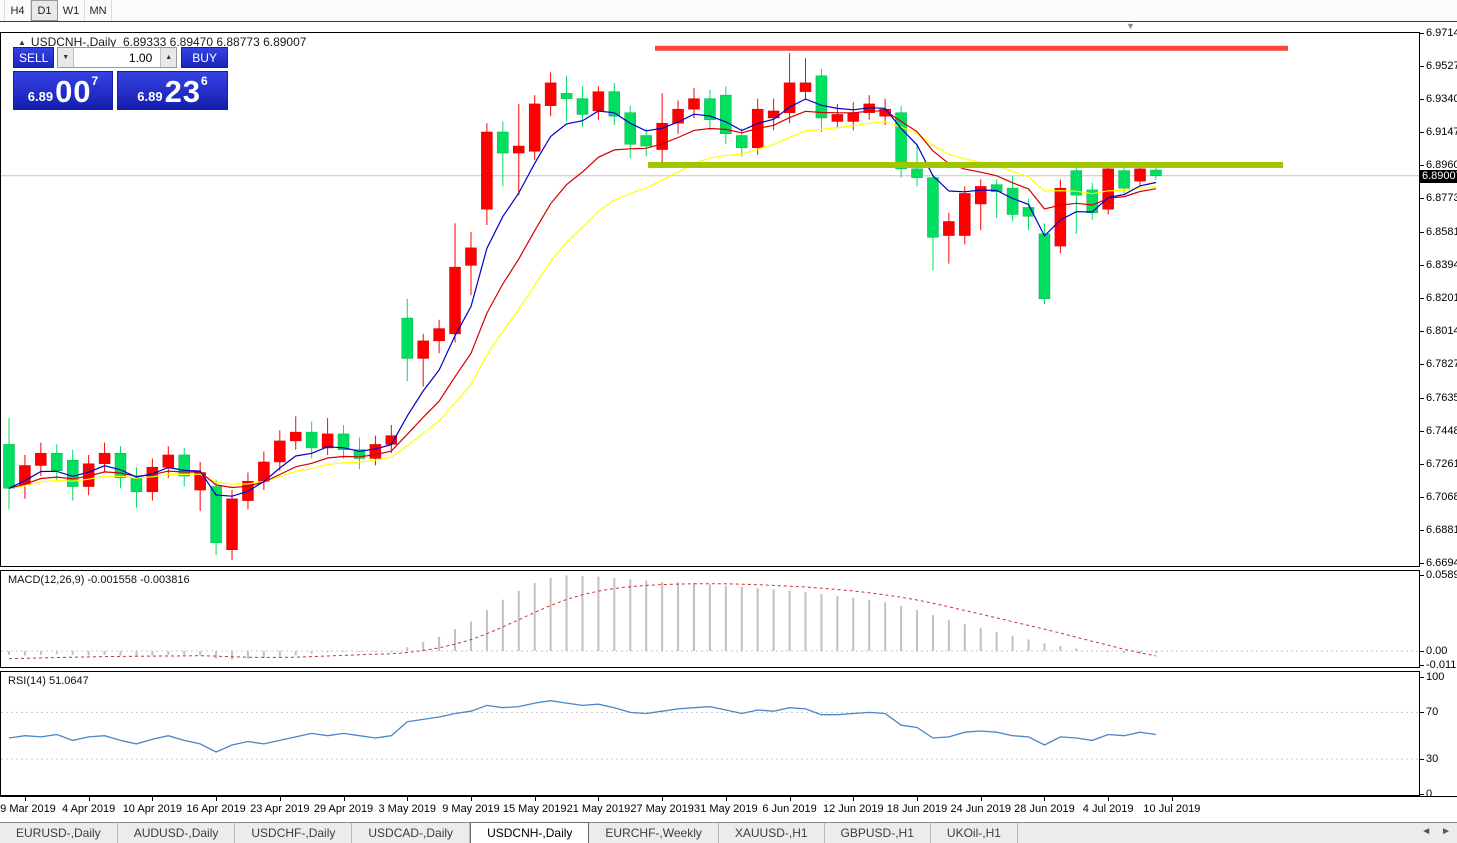  What do you see at coordinates (1432, 712) in the screenshot?
I see `rsi-axis-label: 70` at bounding box center [1432, 712].